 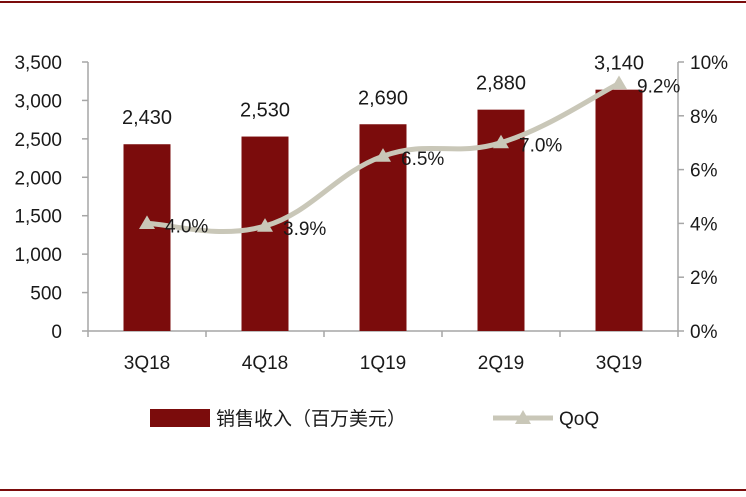 I want to click on bar-value-label: 2,430, so click(x=147, y=118).